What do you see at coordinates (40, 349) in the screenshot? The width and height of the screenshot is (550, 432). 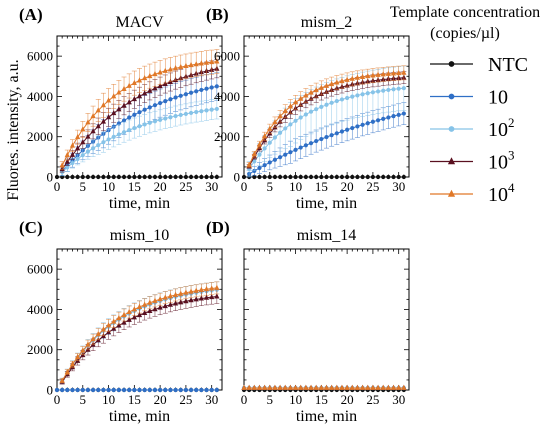 I see `y-tick-label: 2000` at bounding box center [40, 349].